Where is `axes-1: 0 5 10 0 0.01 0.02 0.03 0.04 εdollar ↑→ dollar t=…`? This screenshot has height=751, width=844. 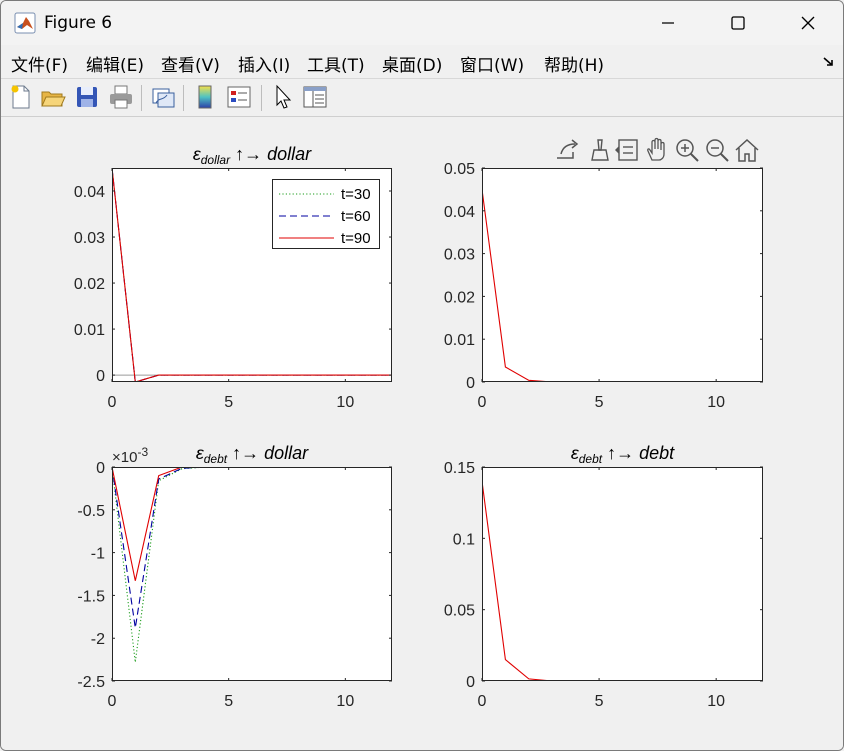
axes-1: 0 5 10 0 0.01 0.02 0.03 0.04 εdollar ↑→ dollar t=… is located at coordinates (233, 277).